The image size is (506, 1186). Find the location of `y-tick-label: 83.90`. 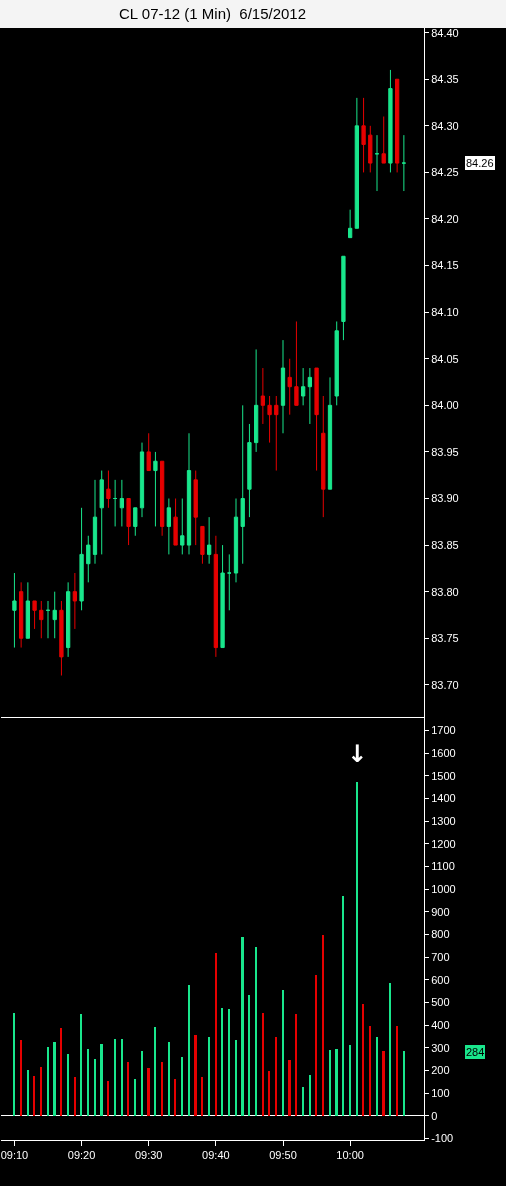

y-tick-label: 83.90 is located at coordinates (445, 498).